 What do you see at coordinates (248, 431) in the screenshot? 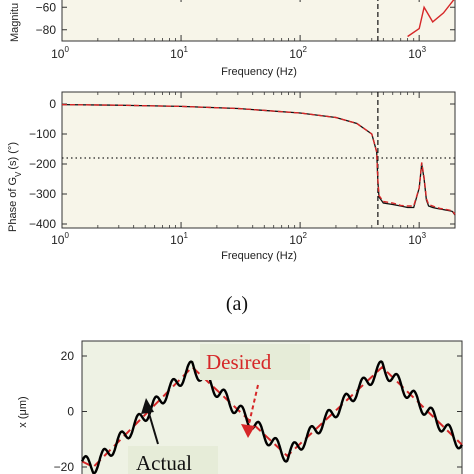
I see `desired-arrowhead` at bounding box center [248, 431].